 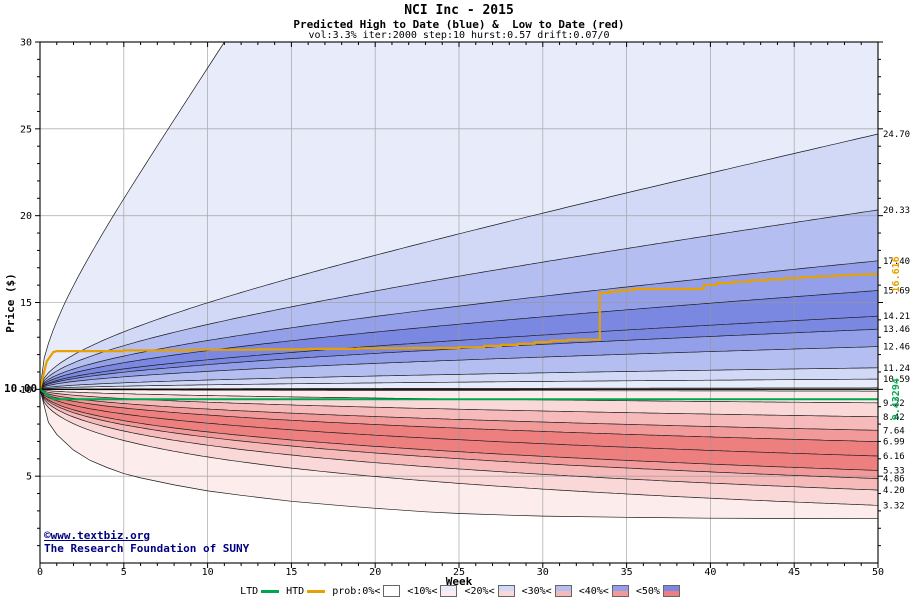 I want to click on ltd-end-label: 9.43294, so click(x=896, y=399).